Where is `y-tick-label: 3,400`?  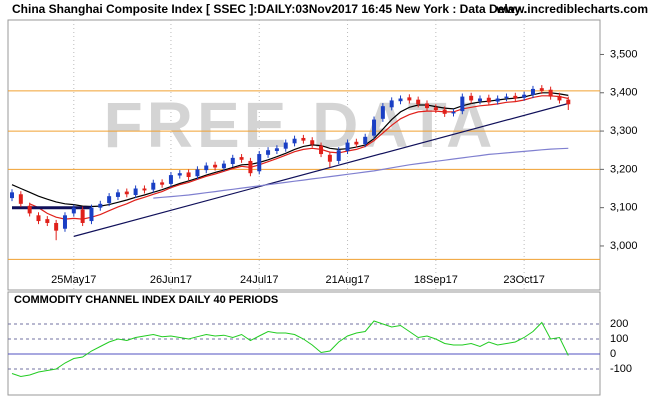
y-tick-label: 3,400 is located at coordinates (624, 93).